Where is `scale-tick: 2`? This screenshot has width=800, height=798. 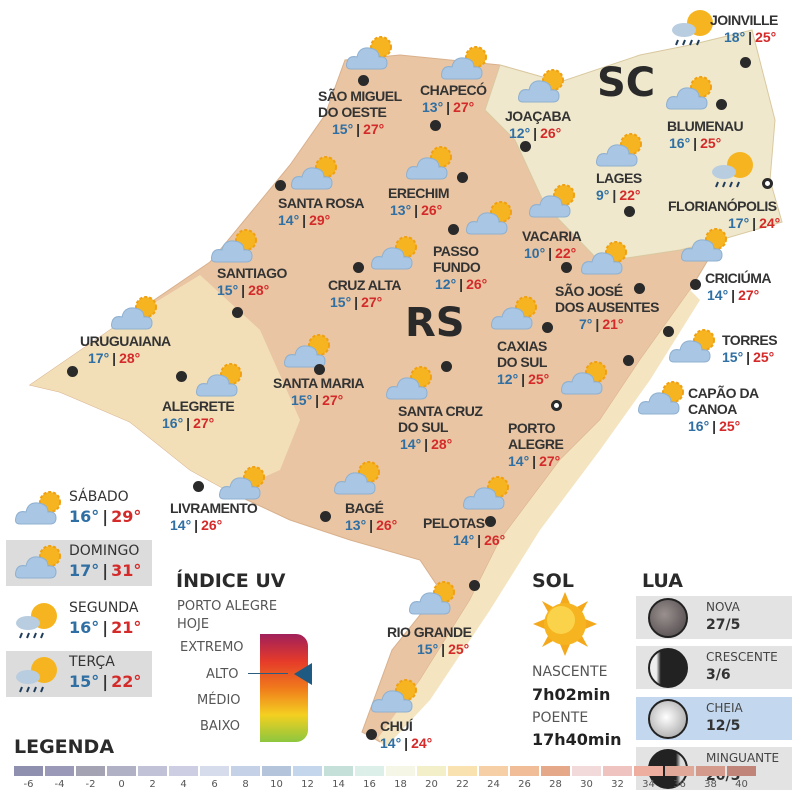
scale-tick: 2 is located at coordinates (152, 784).